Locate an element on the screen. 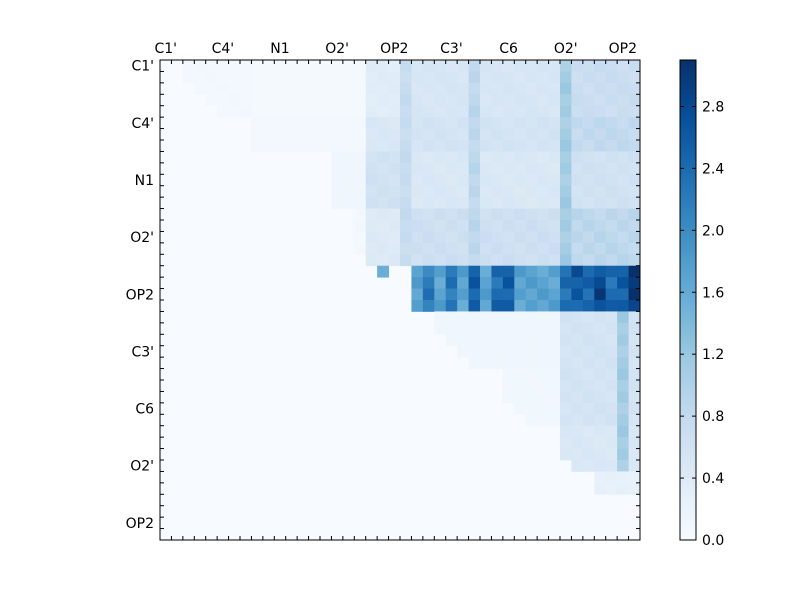  colorbar-tick-label: 2.4 is located at coordinates (713, 169).